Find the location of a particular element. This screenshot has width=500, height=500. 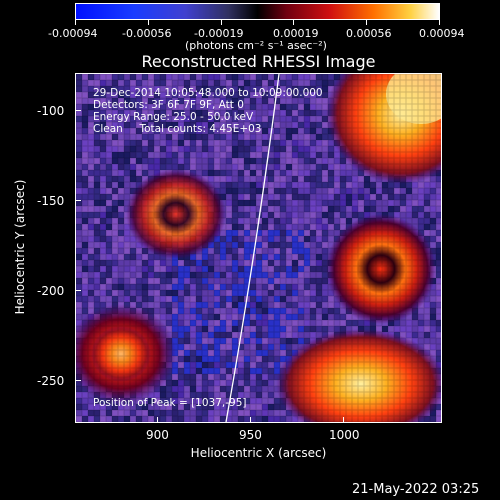

solar-limb-line is located at coordinates (252, 248).